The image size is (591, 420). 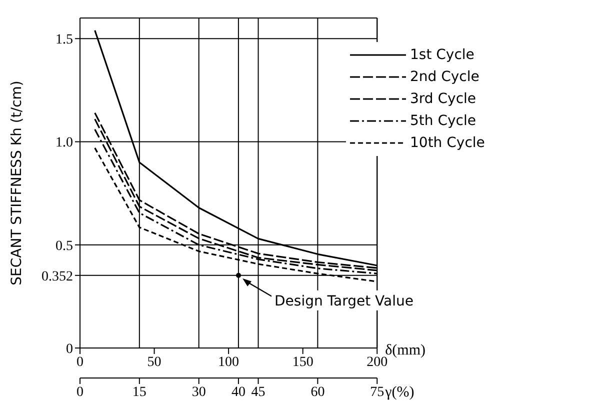 I want to click on y-tick-label: 0.352, so click(x=57, y=276).